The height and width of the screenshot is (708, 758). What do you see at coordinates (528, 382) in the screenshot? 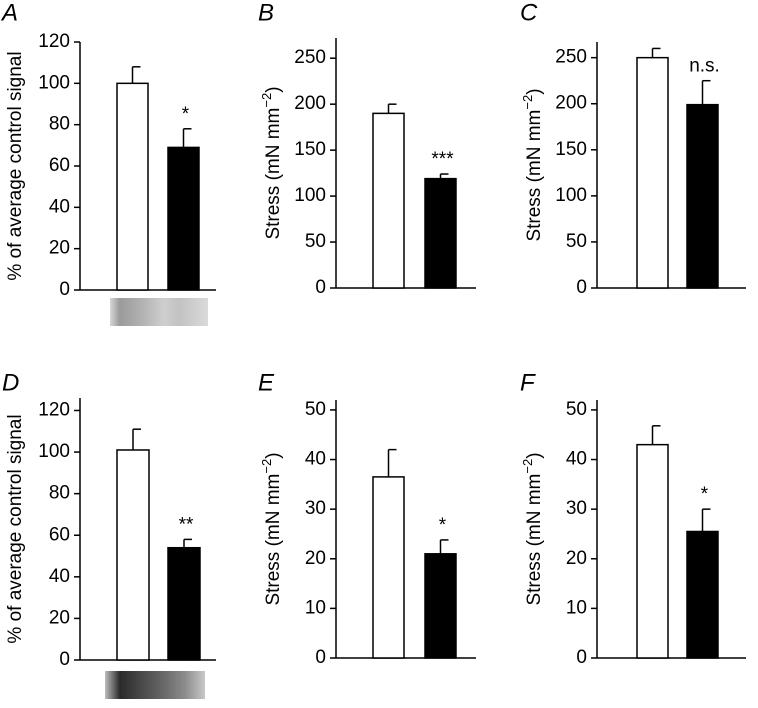
I see `panel-label: F` at bounding box center [528, 382].